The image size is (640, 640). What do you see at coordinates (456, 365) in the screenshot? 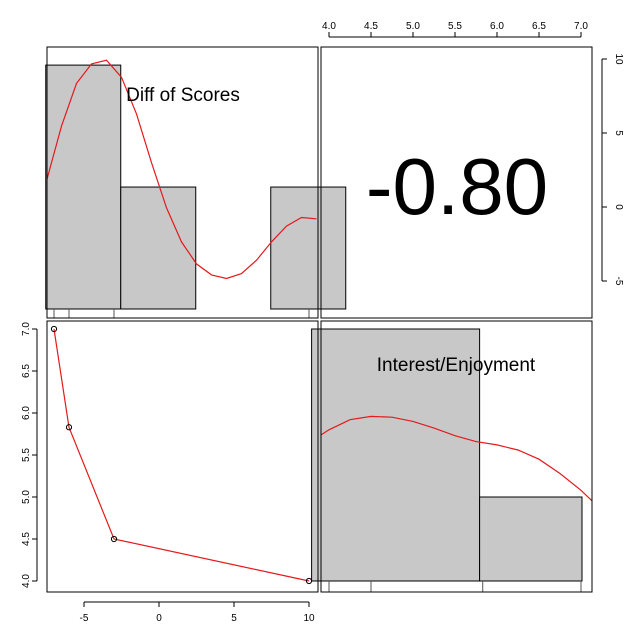
I see `interest-var-label: Interest/Enjoyment` at bounding box center [456, 365].